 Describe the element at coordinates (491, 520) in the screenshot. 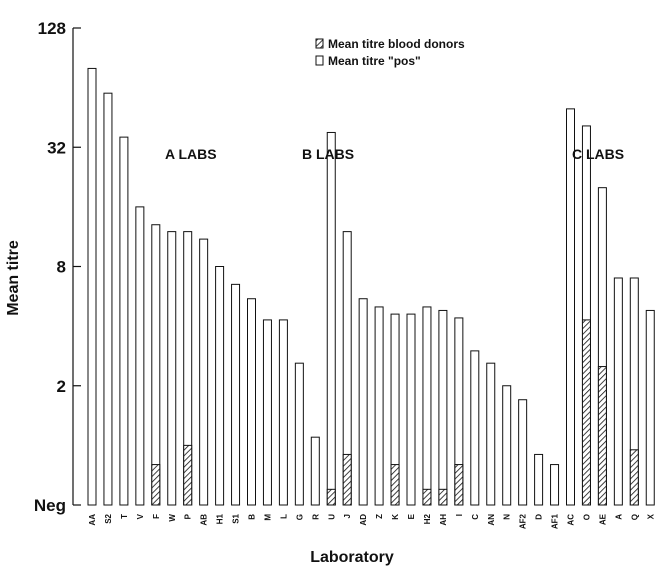

I see `x-tick-label-25: AN` at that location.